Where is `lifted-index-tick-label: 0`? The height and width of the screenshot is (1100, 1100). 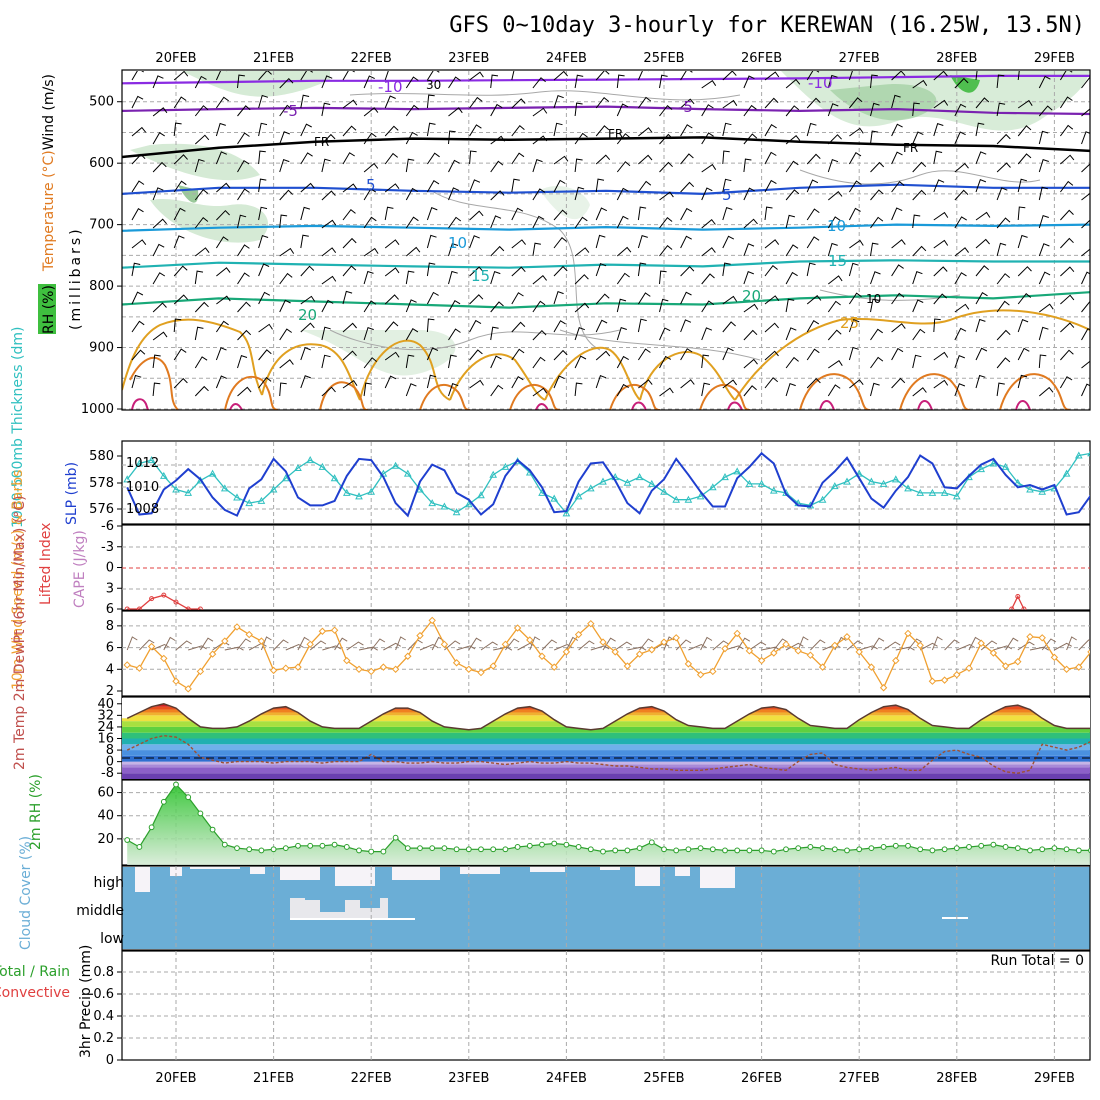
lifted-index-tick-label: 0 is located at coordinates (110, 568).